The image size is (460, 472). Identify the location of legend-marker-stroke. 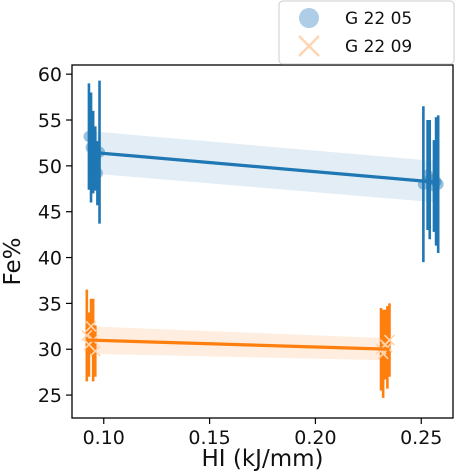
(309, 46).